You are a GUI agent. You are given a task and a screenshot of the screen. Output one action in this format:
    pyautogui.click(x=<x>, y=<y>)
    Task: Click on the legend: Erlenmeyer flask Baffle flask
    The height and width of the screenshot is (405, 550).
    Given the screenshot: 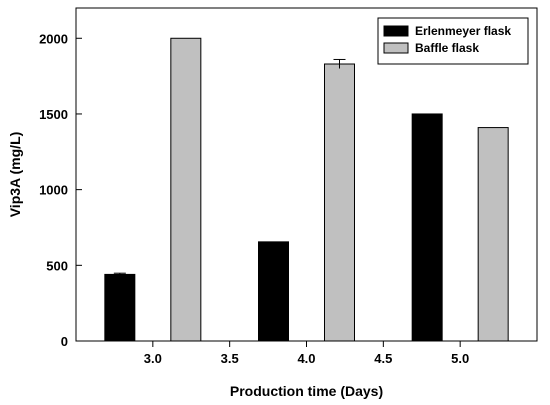 What is the action you would take?
    pyautogui.click(x=453, y=41)
    